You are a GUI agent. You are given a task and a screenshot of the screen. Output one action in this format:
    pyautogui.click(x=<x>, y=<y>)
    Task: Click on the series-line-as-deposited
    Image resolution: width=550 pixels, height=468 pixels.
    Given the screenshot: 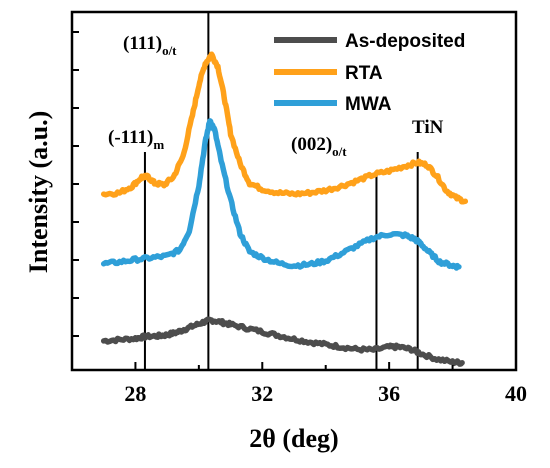 What is the action you would take?
    pyautogui.click(x=282, y=341)
    